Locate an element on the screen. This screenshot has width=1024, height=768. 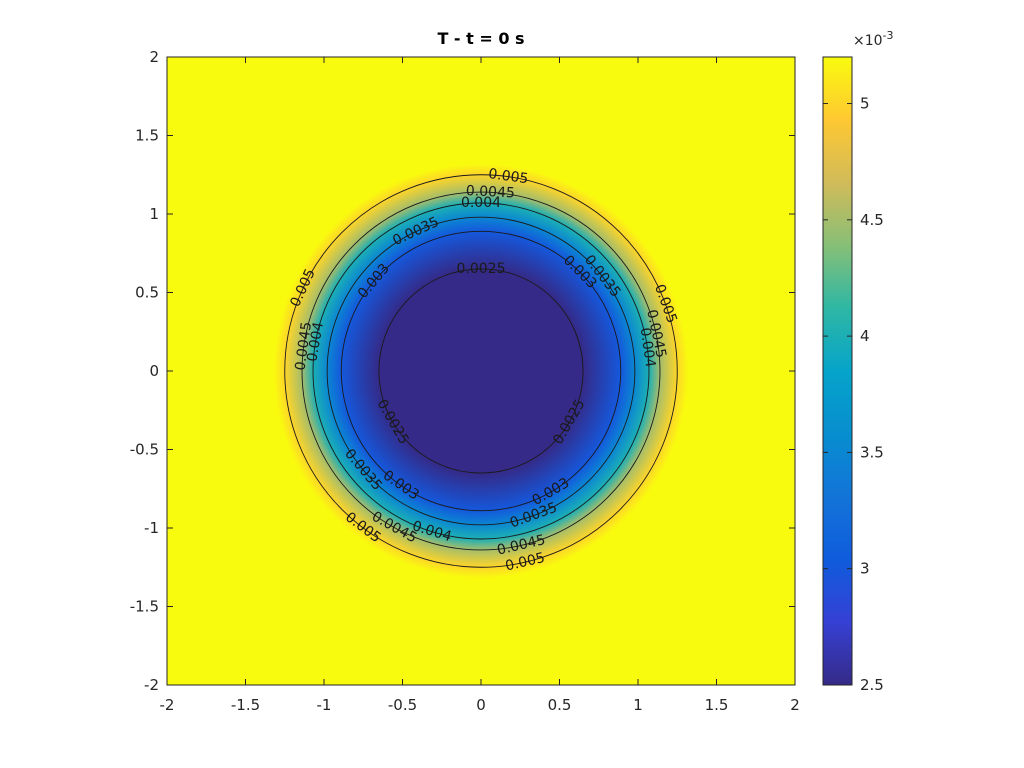
y-tick-label: -0.5 is located at coordinates (144, 450).